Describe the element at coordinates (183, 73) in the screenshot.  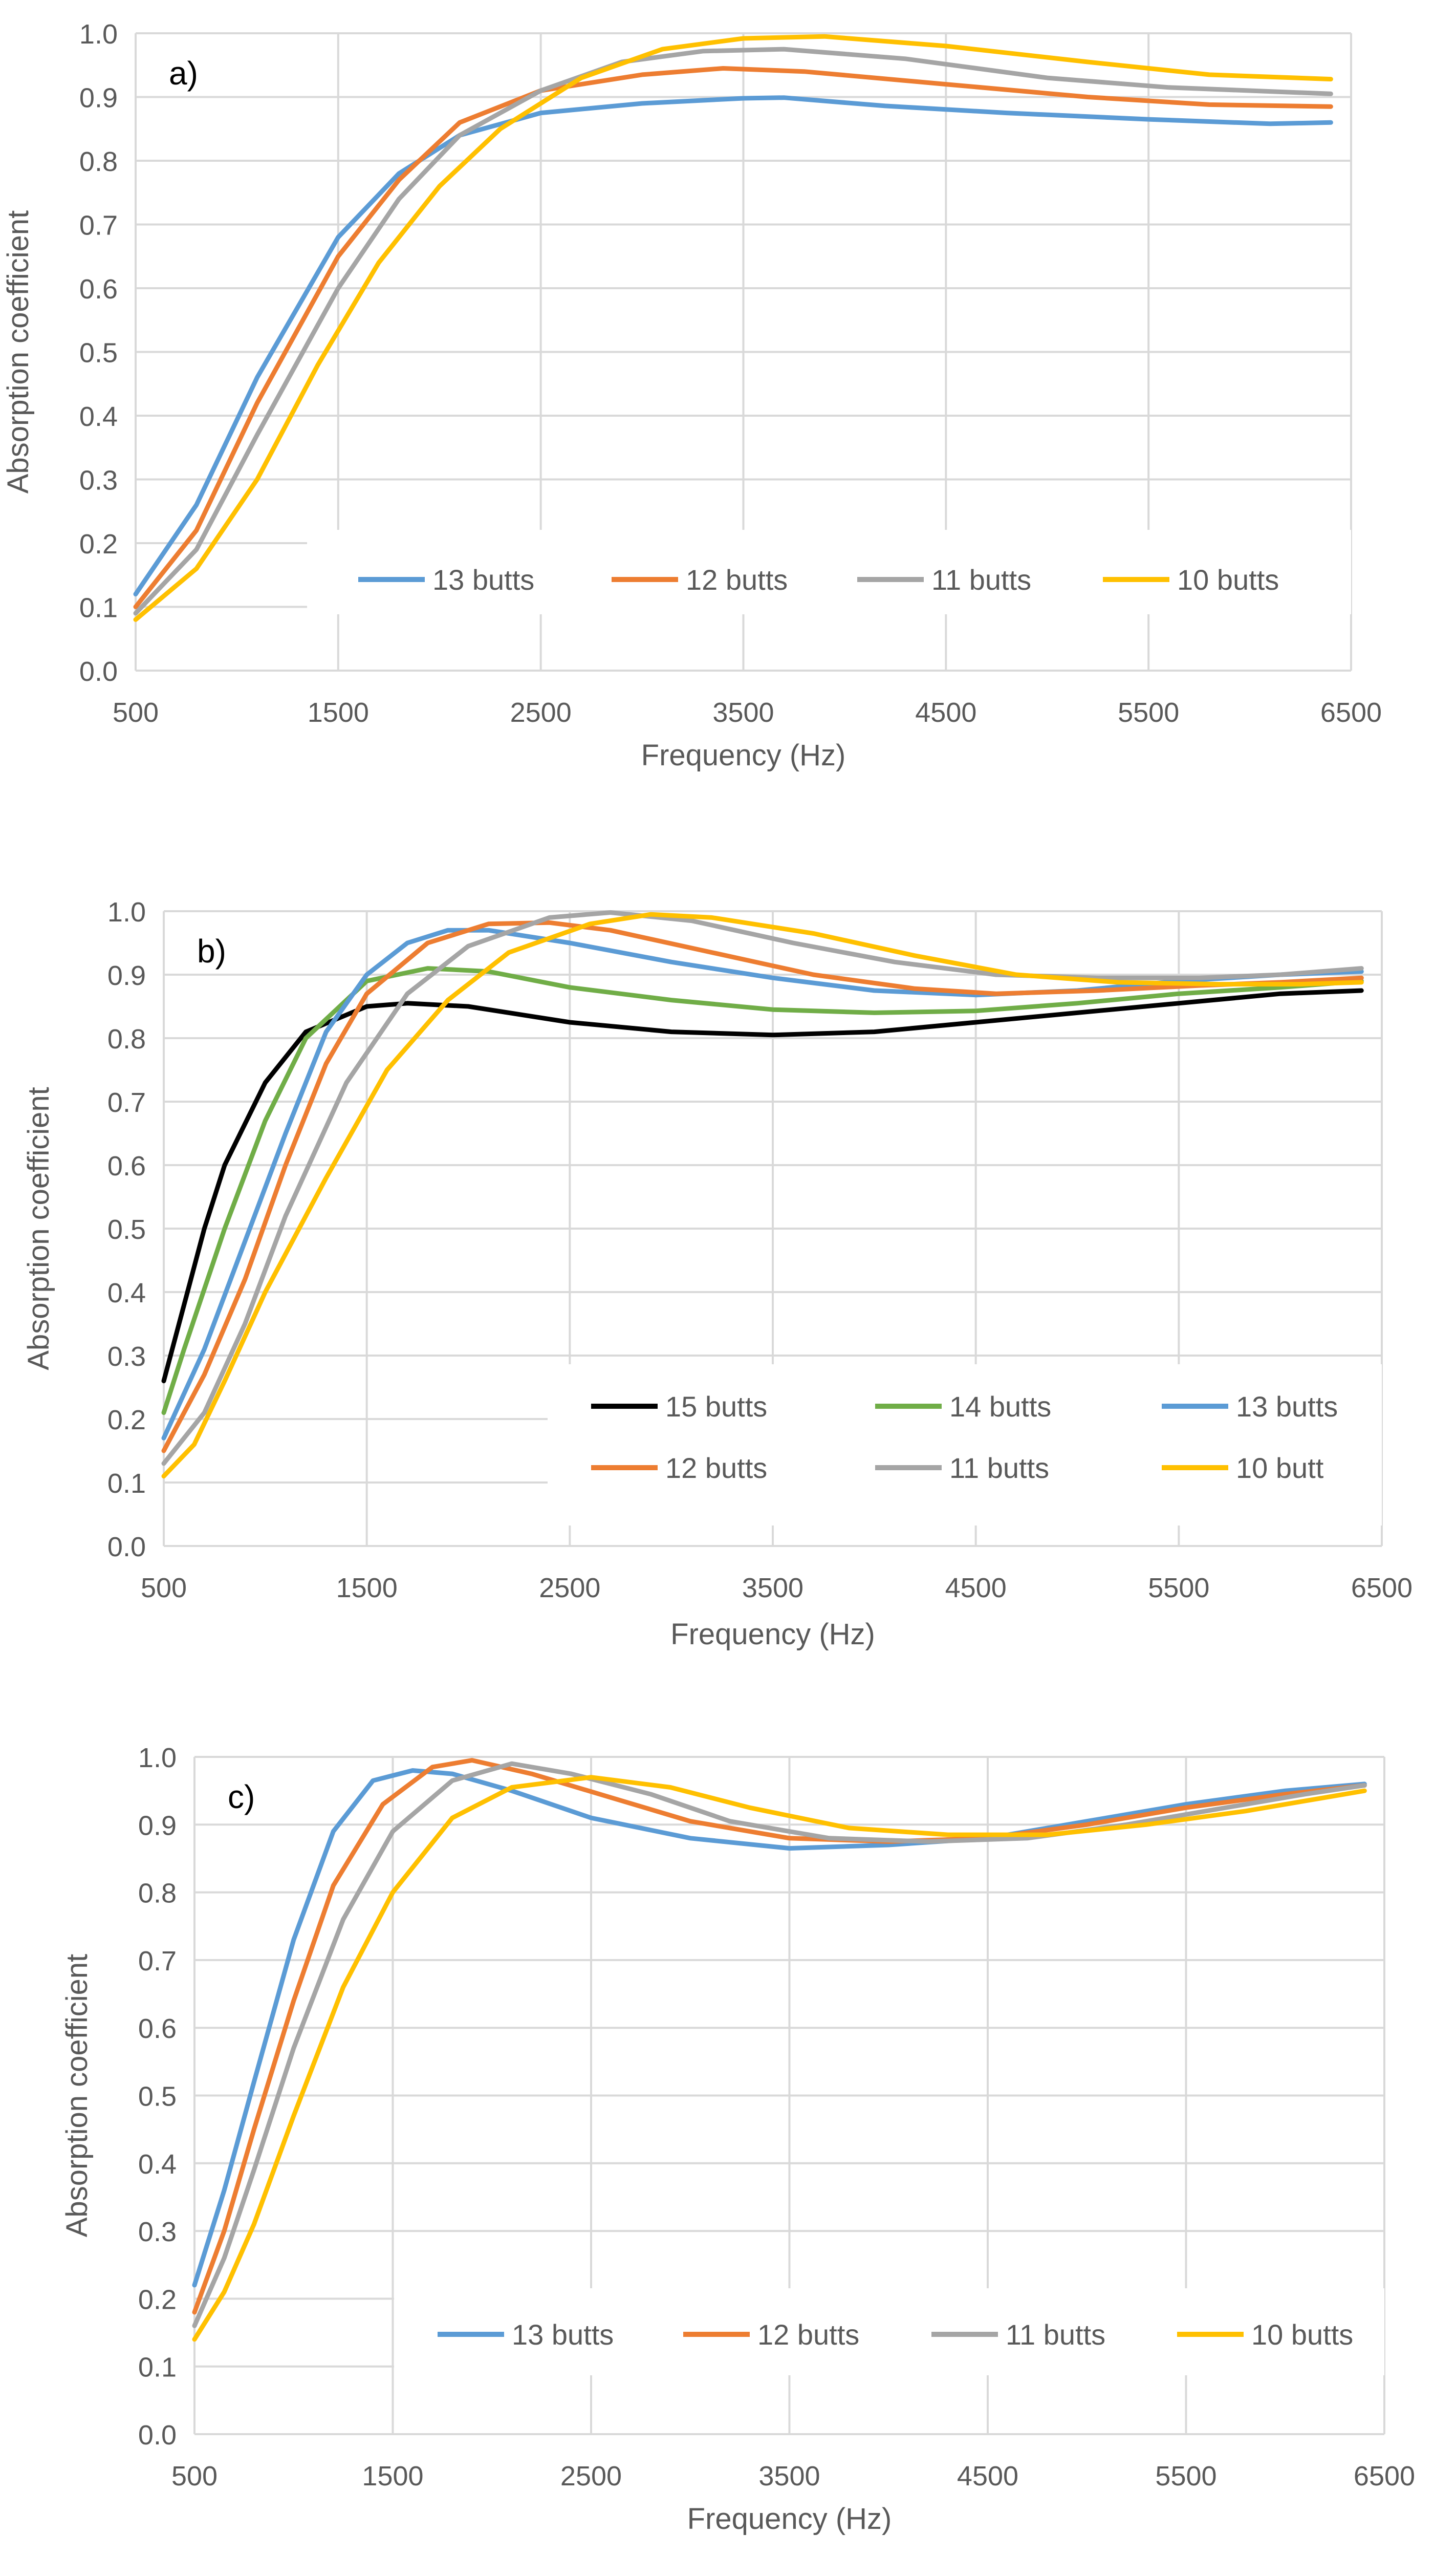
I see `panel-label: a)` at that location.